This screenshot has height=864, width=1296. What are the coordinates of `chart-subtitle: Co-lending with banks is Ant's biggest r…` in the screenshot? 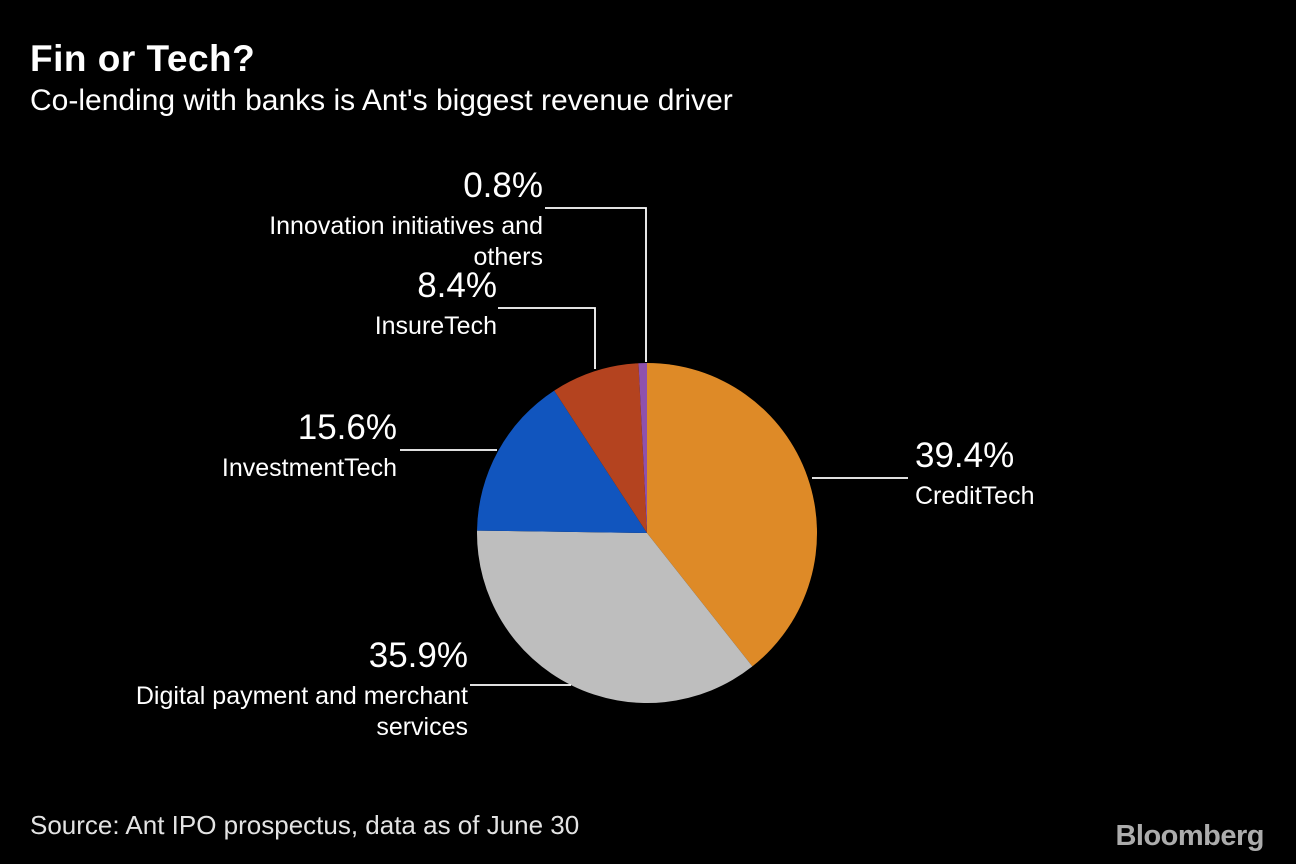 It's located at (381, 100).